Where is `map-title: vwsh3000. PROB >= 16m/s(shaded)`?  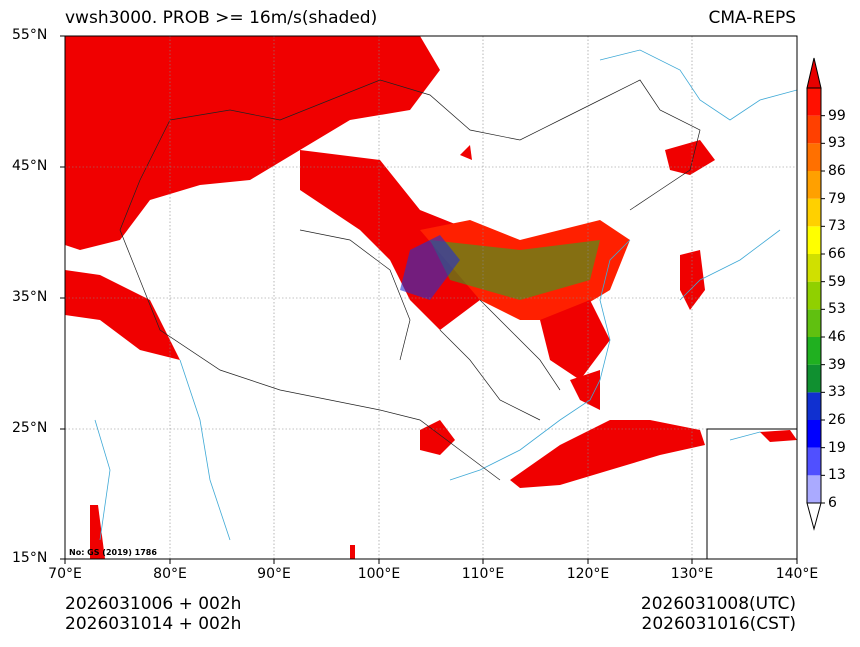
map-title: vwsh3000. PROB >= 16m/s(shaded) is located at coordinates (221, 18).